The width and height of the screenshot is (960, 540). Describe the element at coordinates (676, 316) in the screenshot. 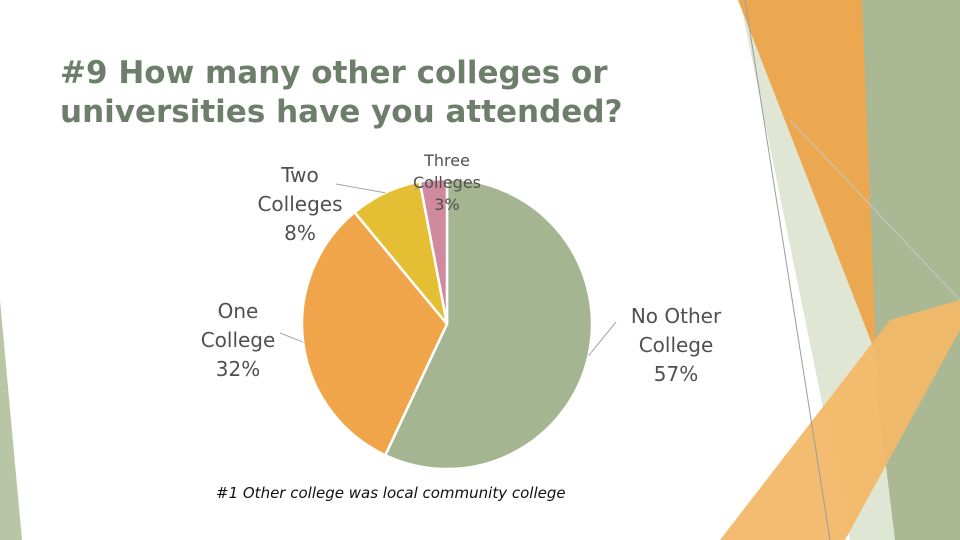

I see `label-line: No Other` at that location.